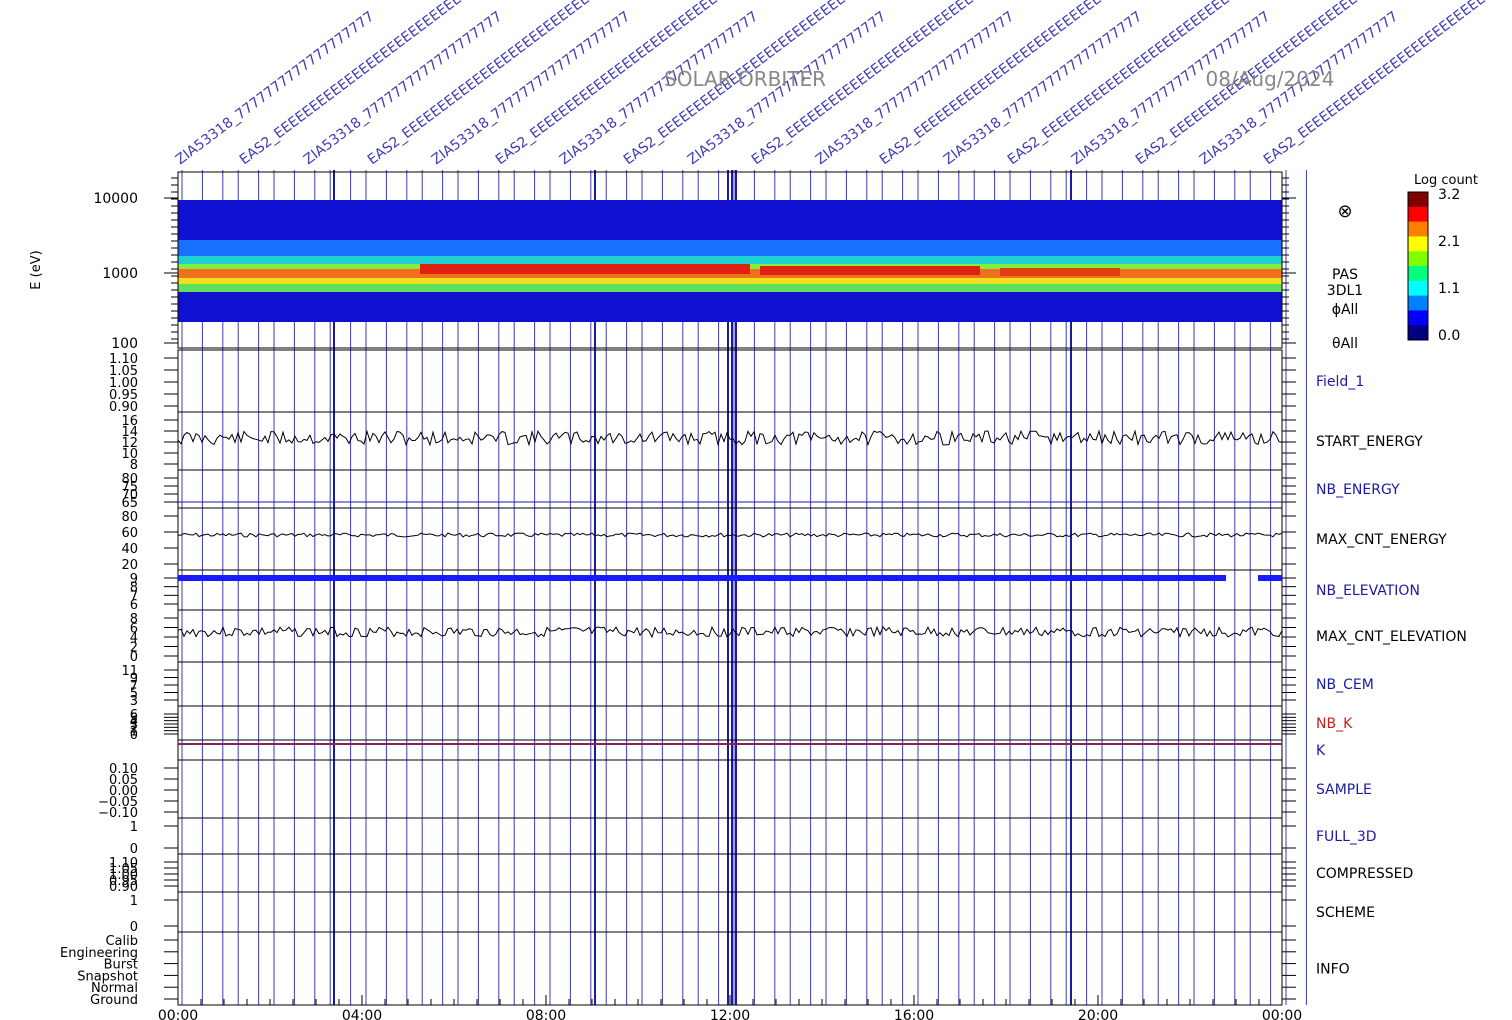  Describe the element at coordinates (1345, 913) in the screenshot. I see `panel-label: SCHEME` at that location.